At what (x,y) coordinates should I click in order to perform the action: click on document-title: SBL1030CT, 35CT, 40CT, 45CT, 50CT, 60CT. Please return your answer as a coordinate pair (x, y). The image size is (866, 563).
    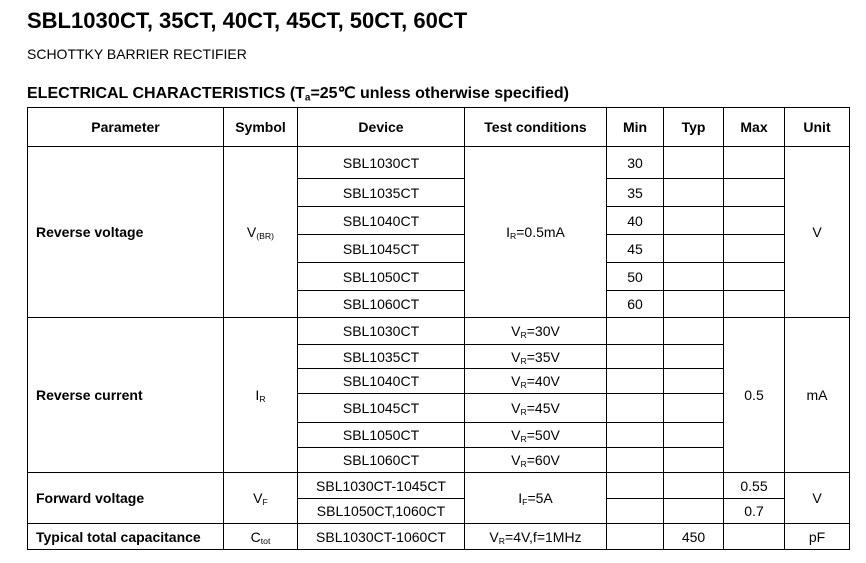
    Looking at the image, I should click on (247, 20).